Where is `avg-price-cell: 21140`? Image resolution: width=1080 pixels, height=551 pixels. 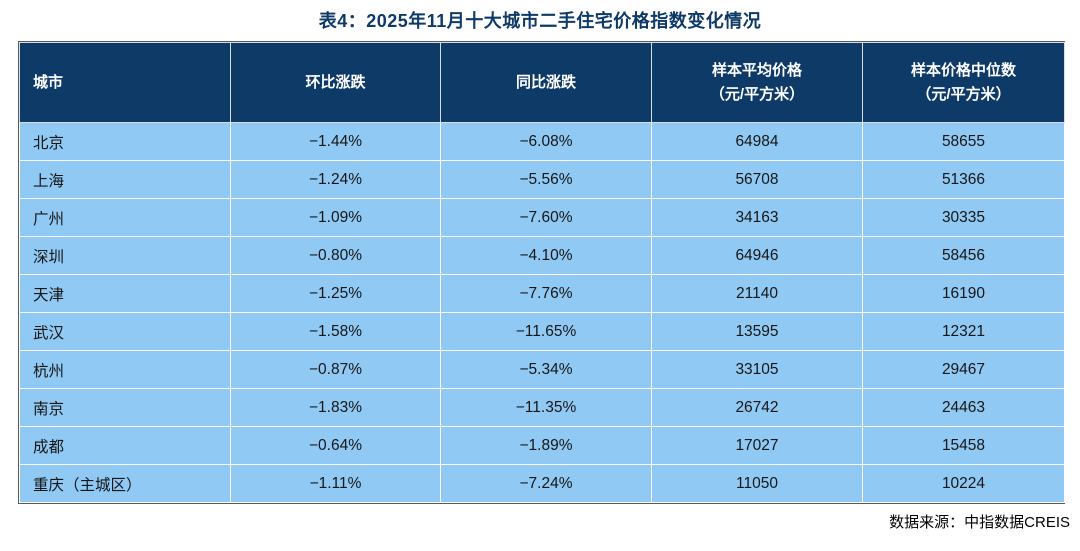
avg-price-cell: 21140 is located at coordinates (757, 293).